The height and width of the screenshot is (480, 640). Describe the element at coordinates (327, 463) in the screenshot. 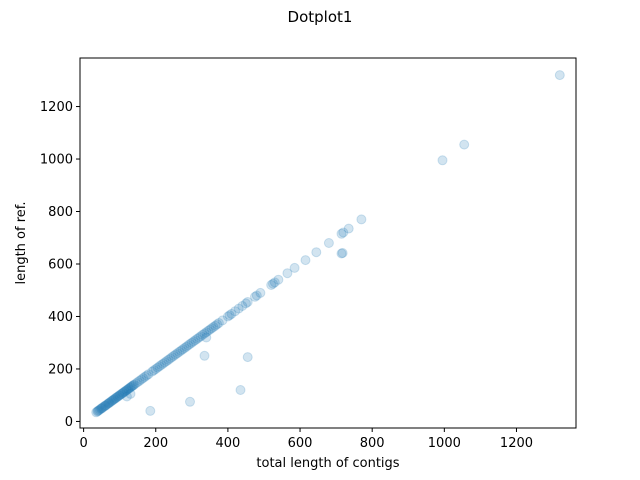

I see `x-axis-label: total length of contigs` at that location.